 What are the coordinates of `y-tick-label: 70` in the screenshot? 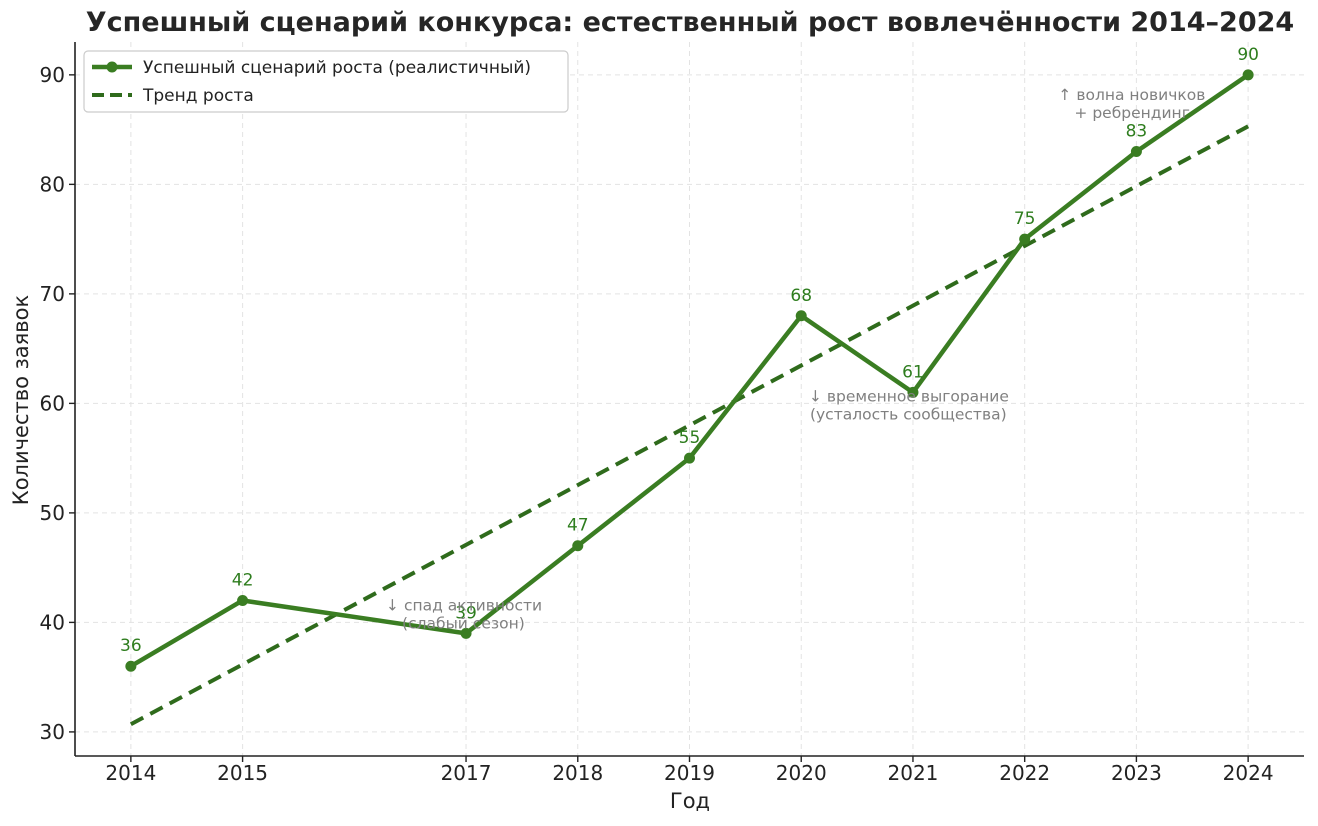 It's located at (52, 294).